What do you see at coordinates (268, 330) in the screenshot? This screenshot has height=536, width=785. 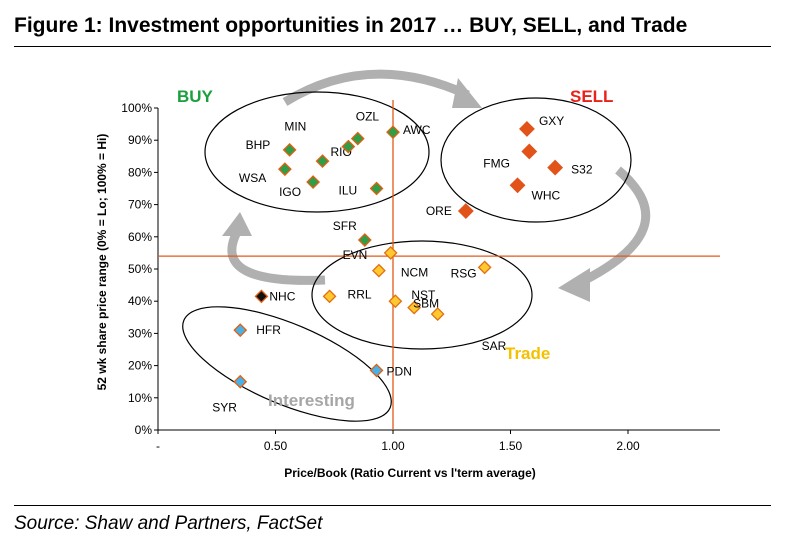 I see `data-label-hfr: HFR` at bounding box center [268, 330].